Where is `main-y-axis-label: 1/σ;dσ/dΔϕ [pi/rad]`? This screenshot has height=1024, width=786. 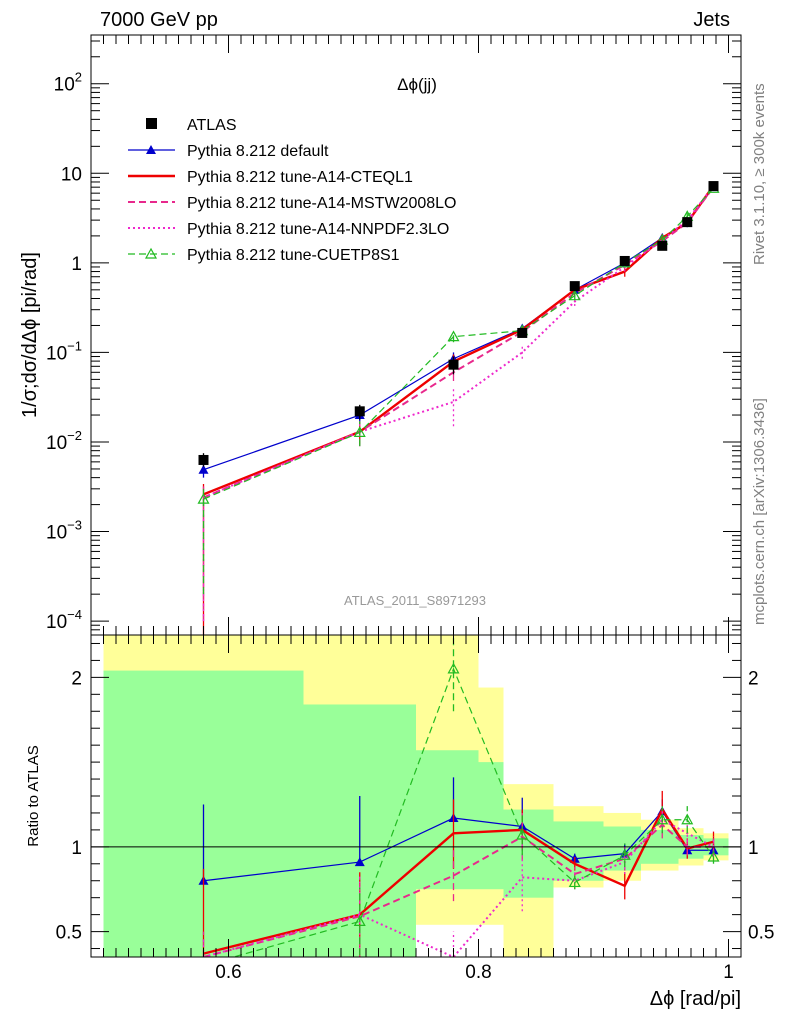
main-y-axis-label: 1/σ;dσ/dΔϕ [pi/rad] is located at coordinates (30, 335).